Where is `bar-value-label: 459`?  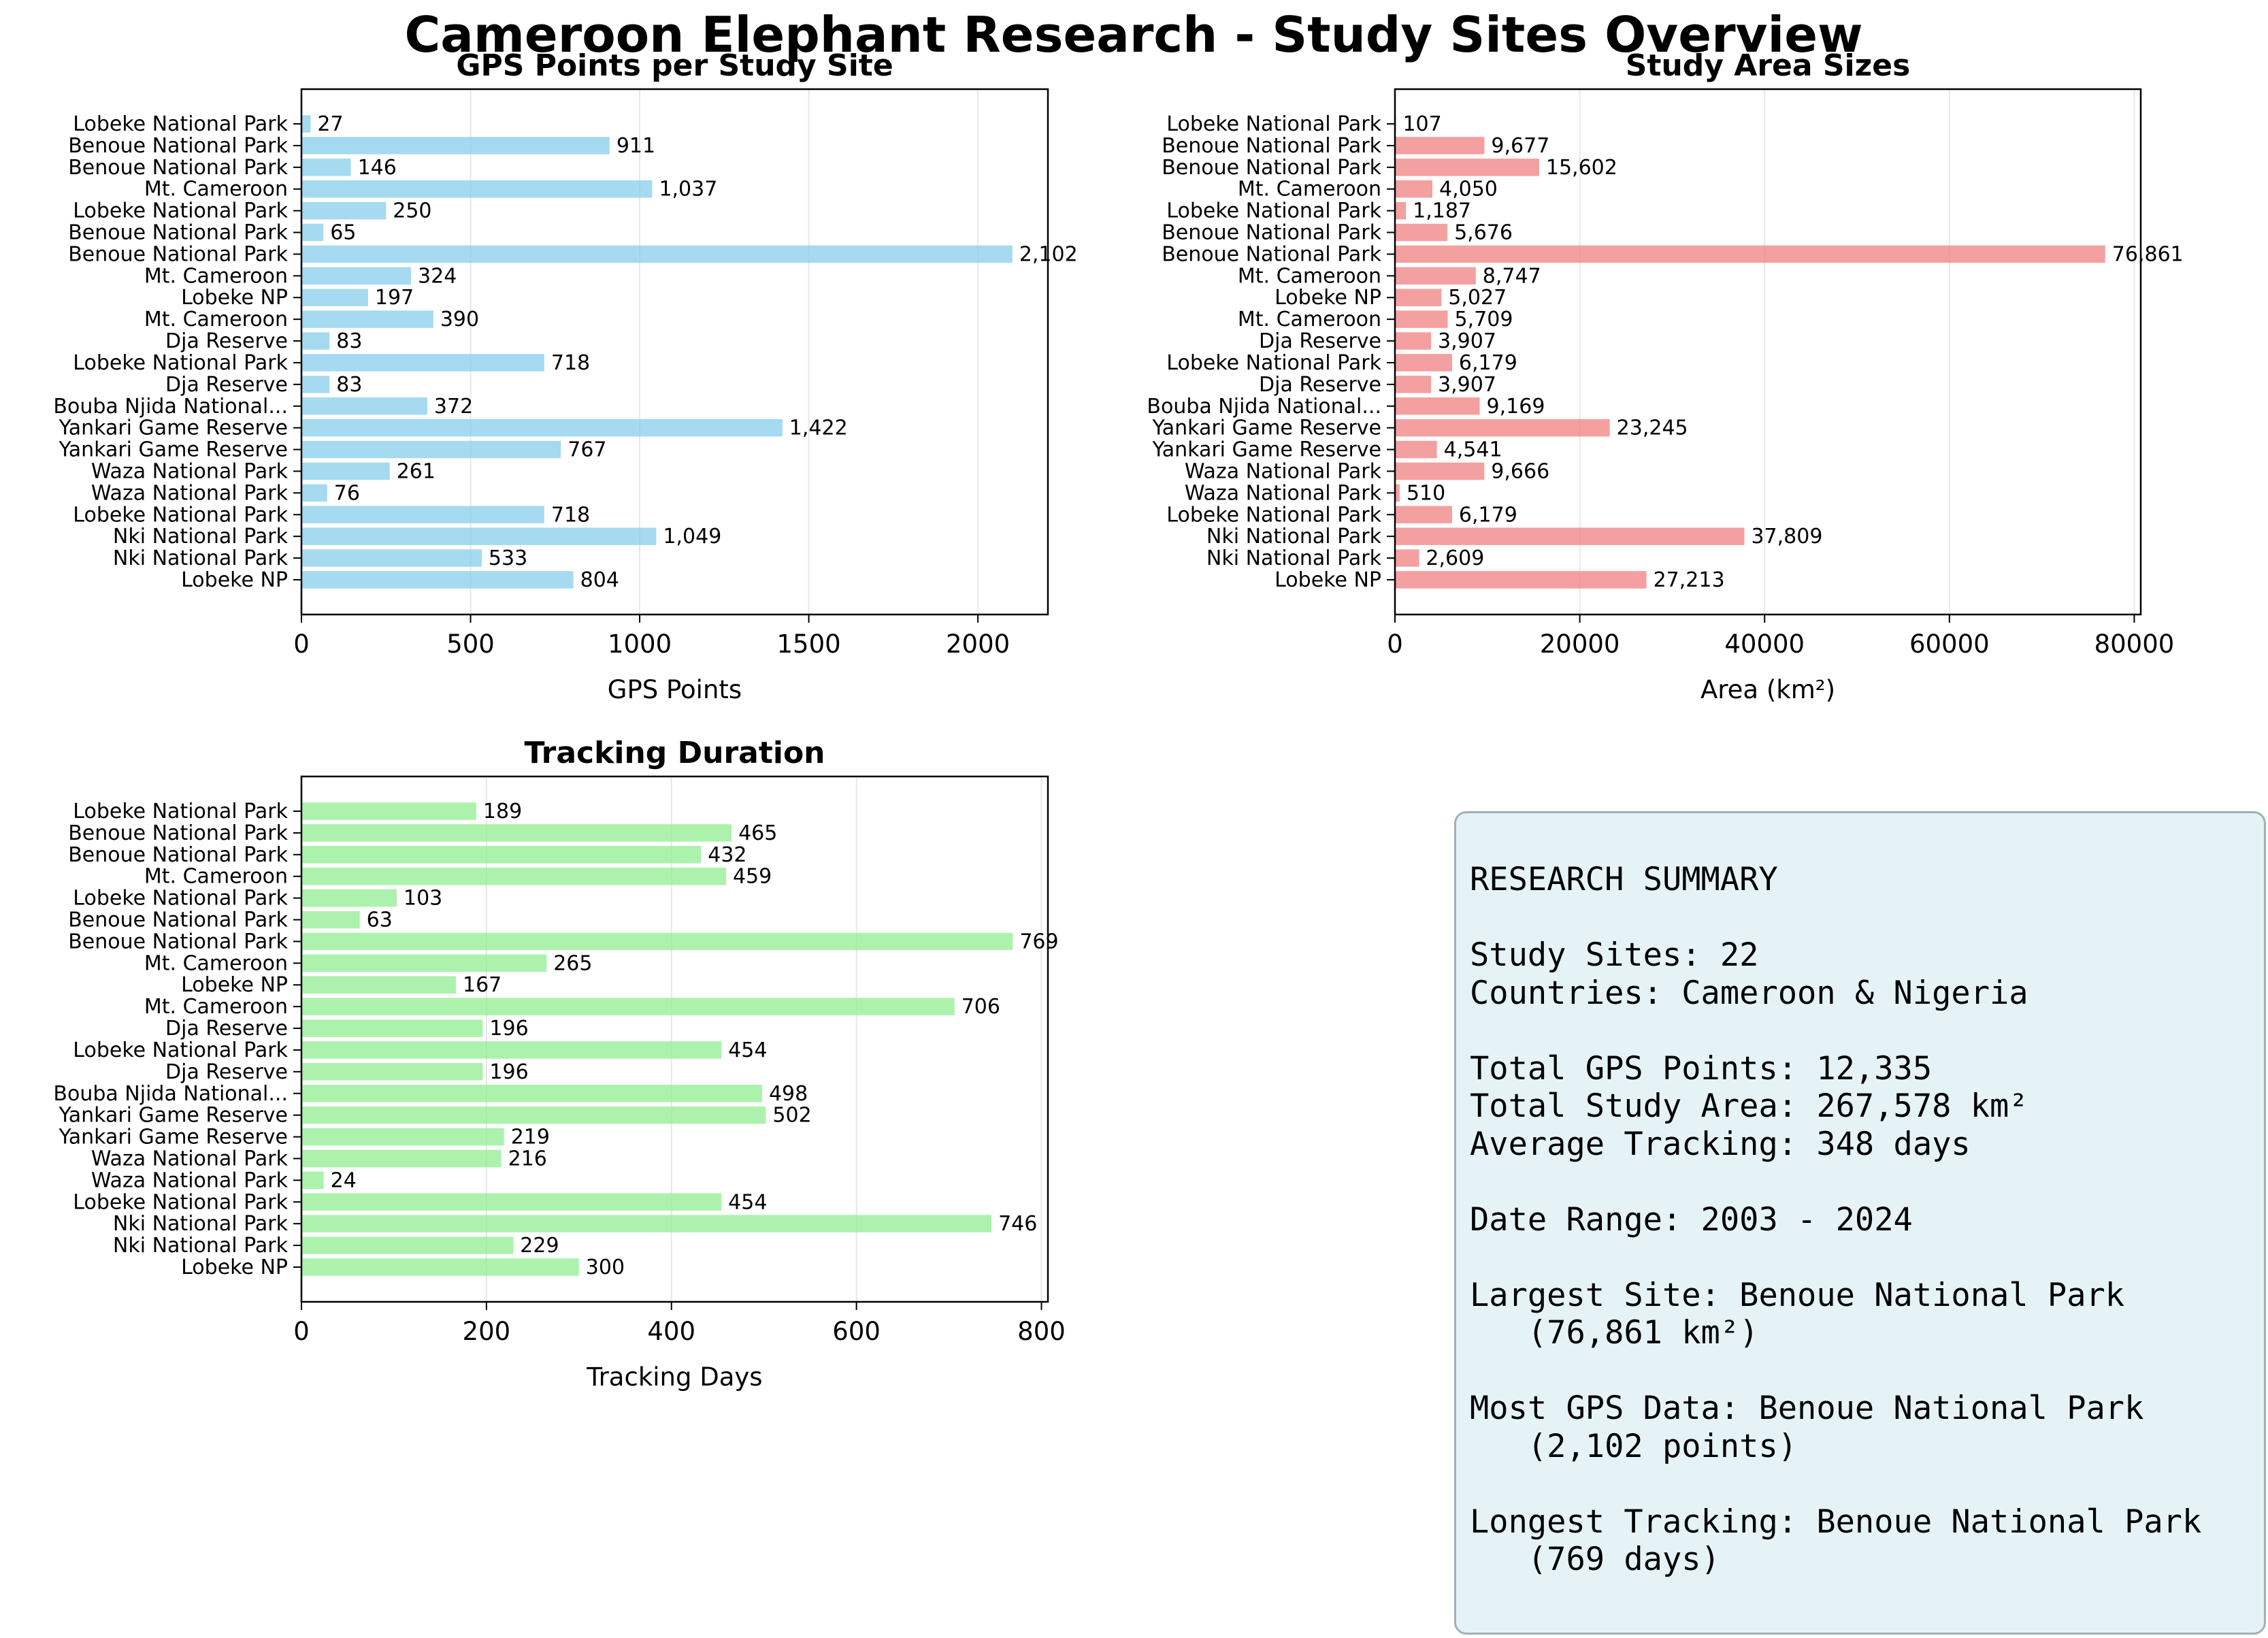
bar-value-label: 459 is located at coordinates (752, 877).